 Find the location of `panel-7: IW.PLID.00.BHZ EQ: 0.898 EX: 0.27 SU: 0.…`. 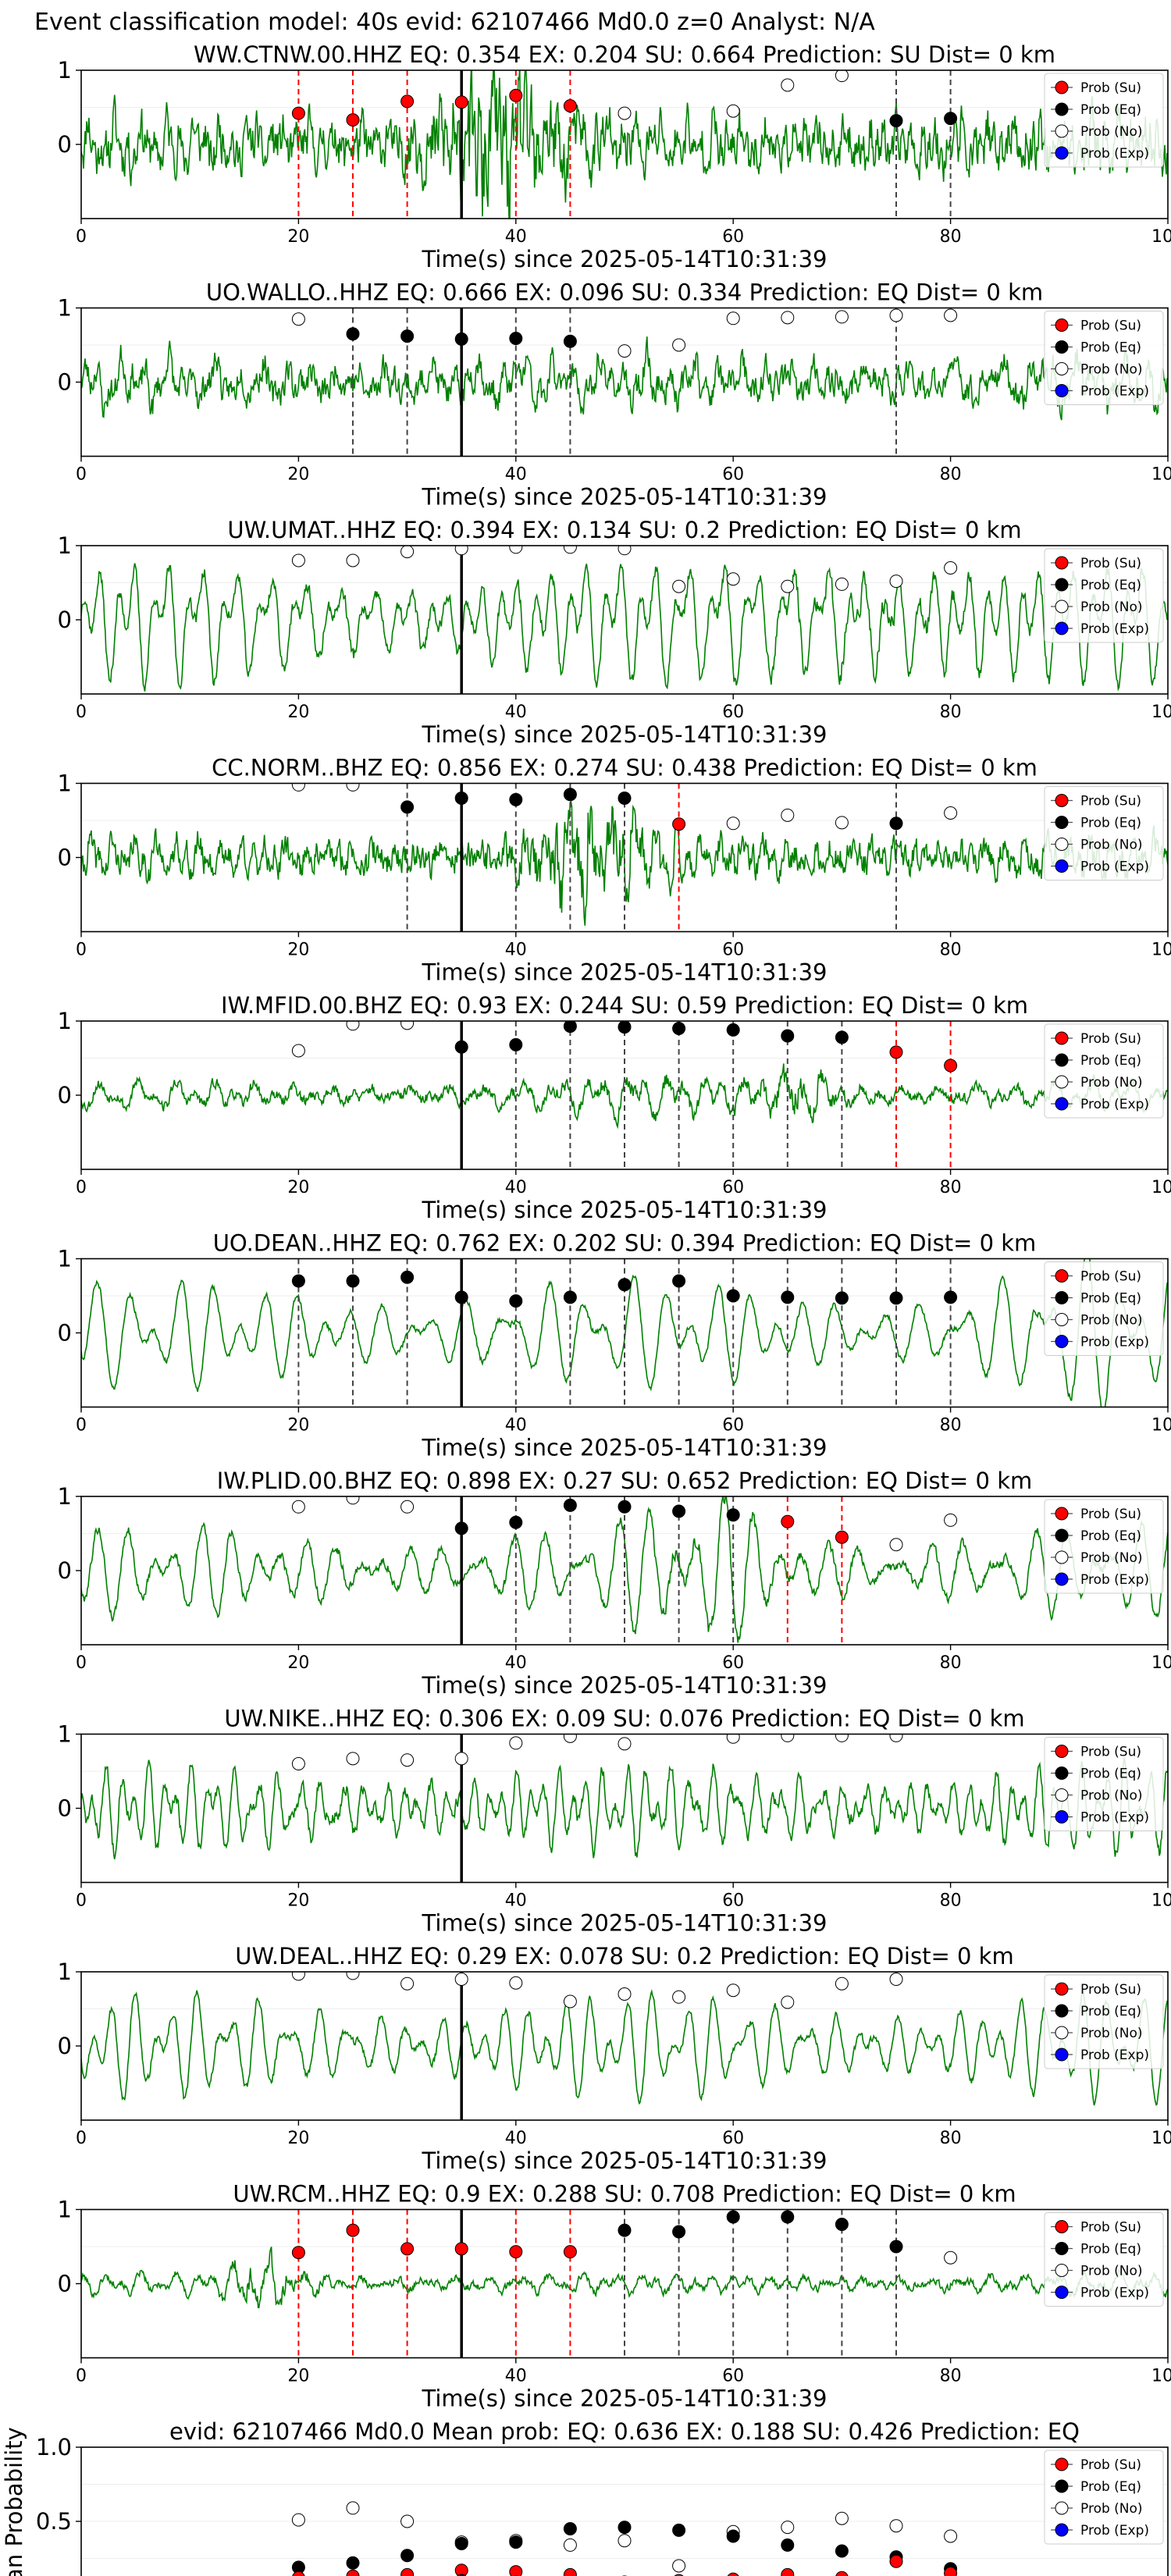

panel-7: IW.PLID.00.BHZ EQ: 0.898 EX: 0.27 SU: 0.… is located at coordinates (614, 1583).